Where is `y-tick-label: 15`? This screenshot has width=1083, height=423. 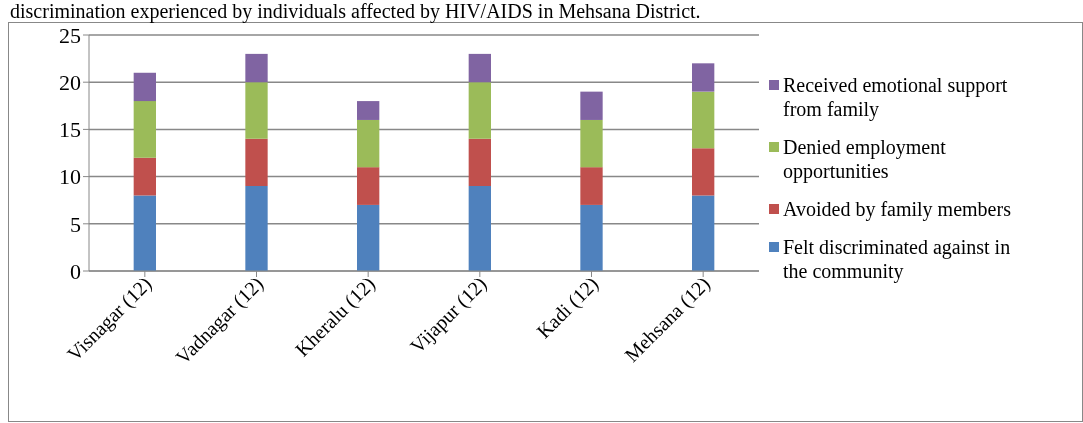 y-tick-label: 15 is located at coordinates (70, 130).